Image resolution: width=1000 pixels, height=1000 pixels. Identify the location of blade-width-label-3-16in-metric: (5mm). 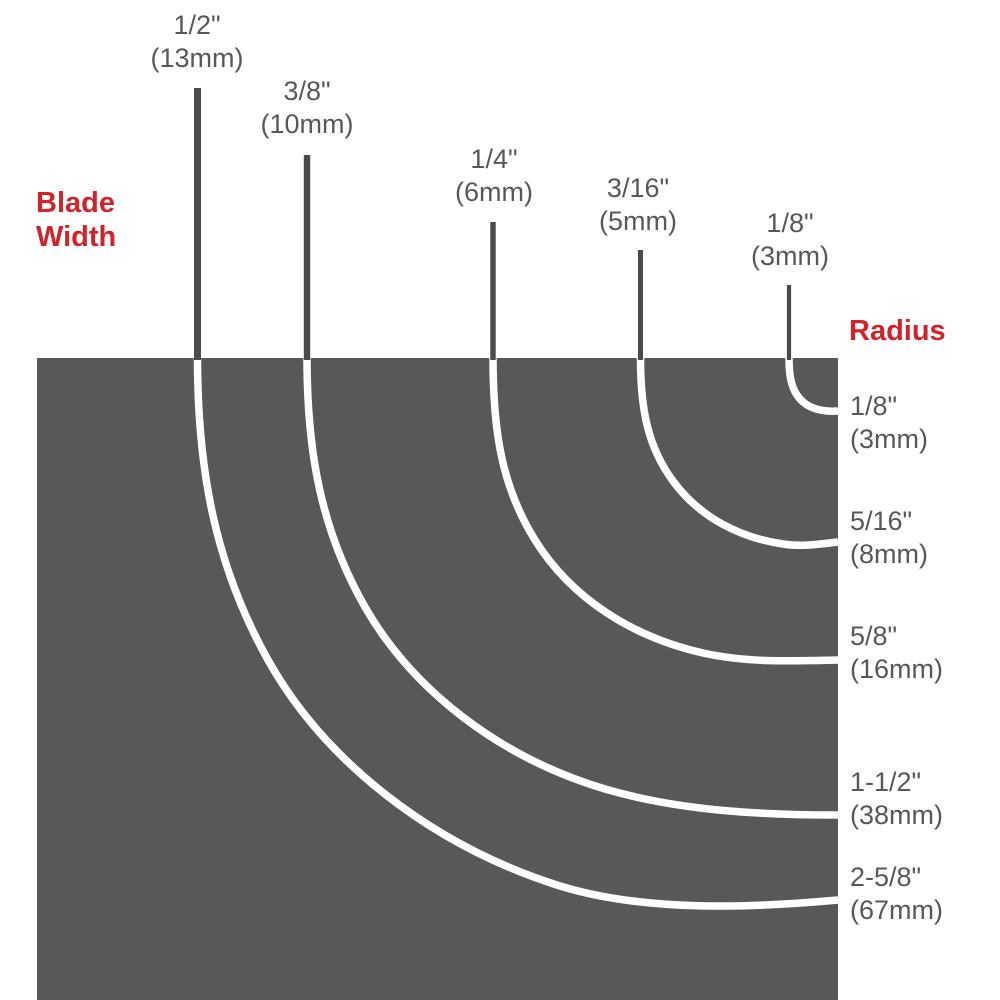
(638, 221).